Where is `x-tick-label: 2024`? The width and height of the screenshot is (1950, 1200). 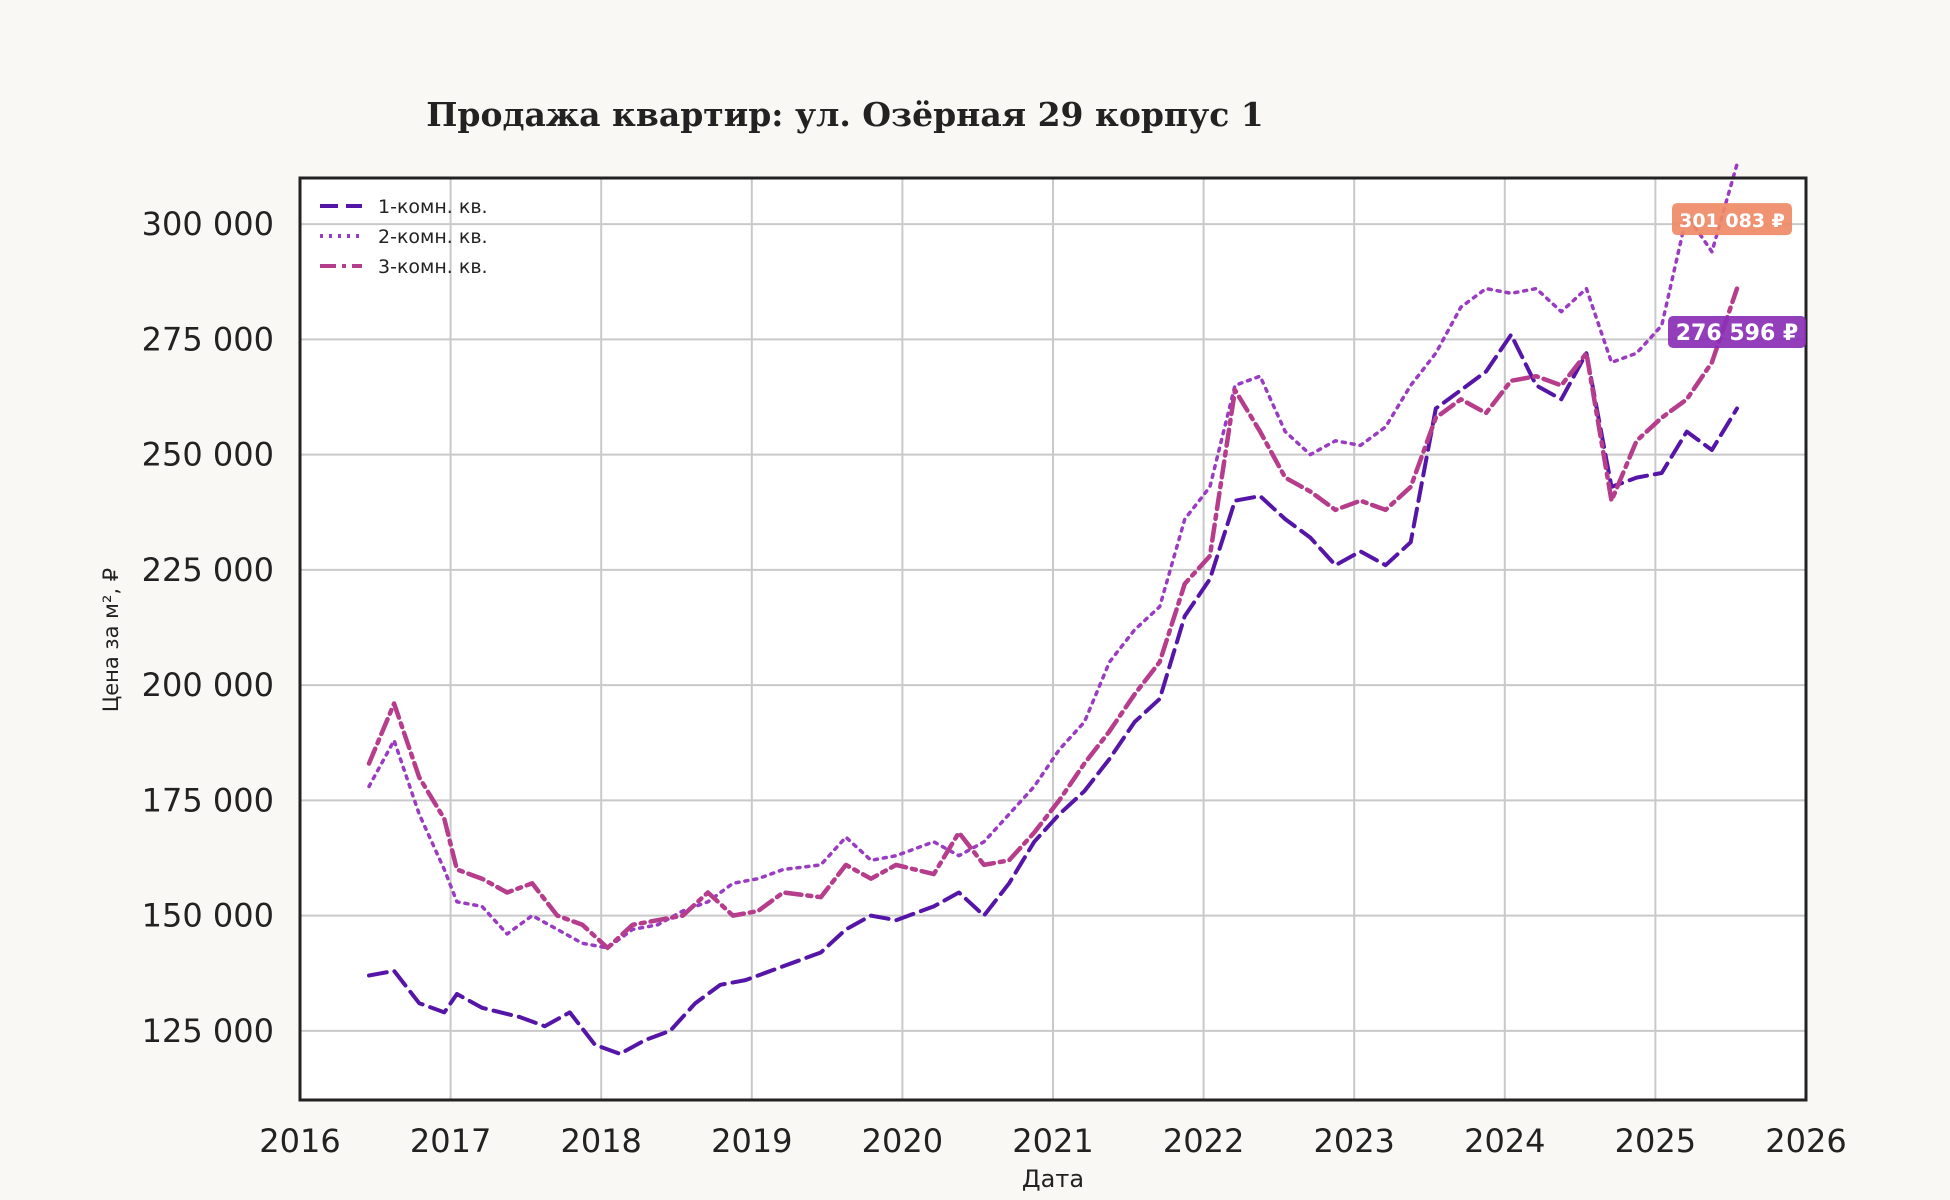 x-tick-label: 2024 is located at coordinates (1504, 1141).